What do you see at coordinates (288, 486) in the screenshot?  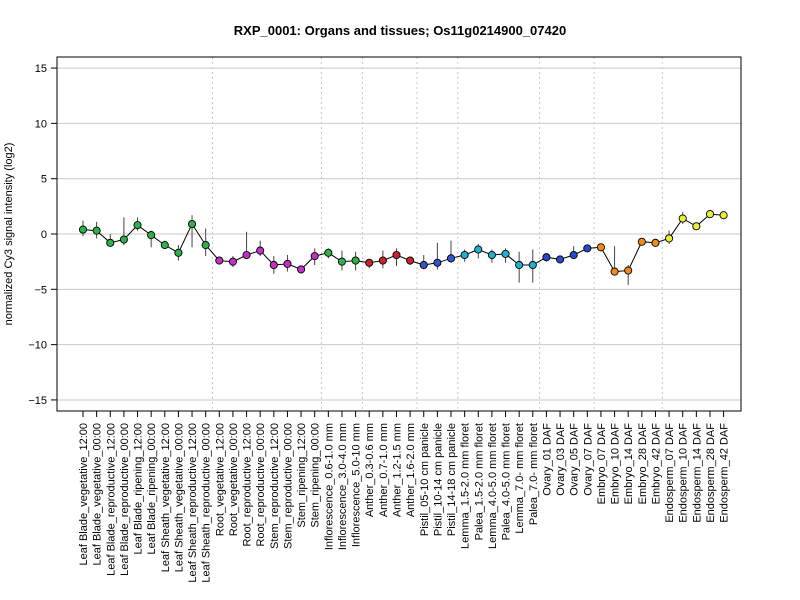 I see `x-tick-label: Stem_reproductive_00:00` at bounding box center [288, 486].